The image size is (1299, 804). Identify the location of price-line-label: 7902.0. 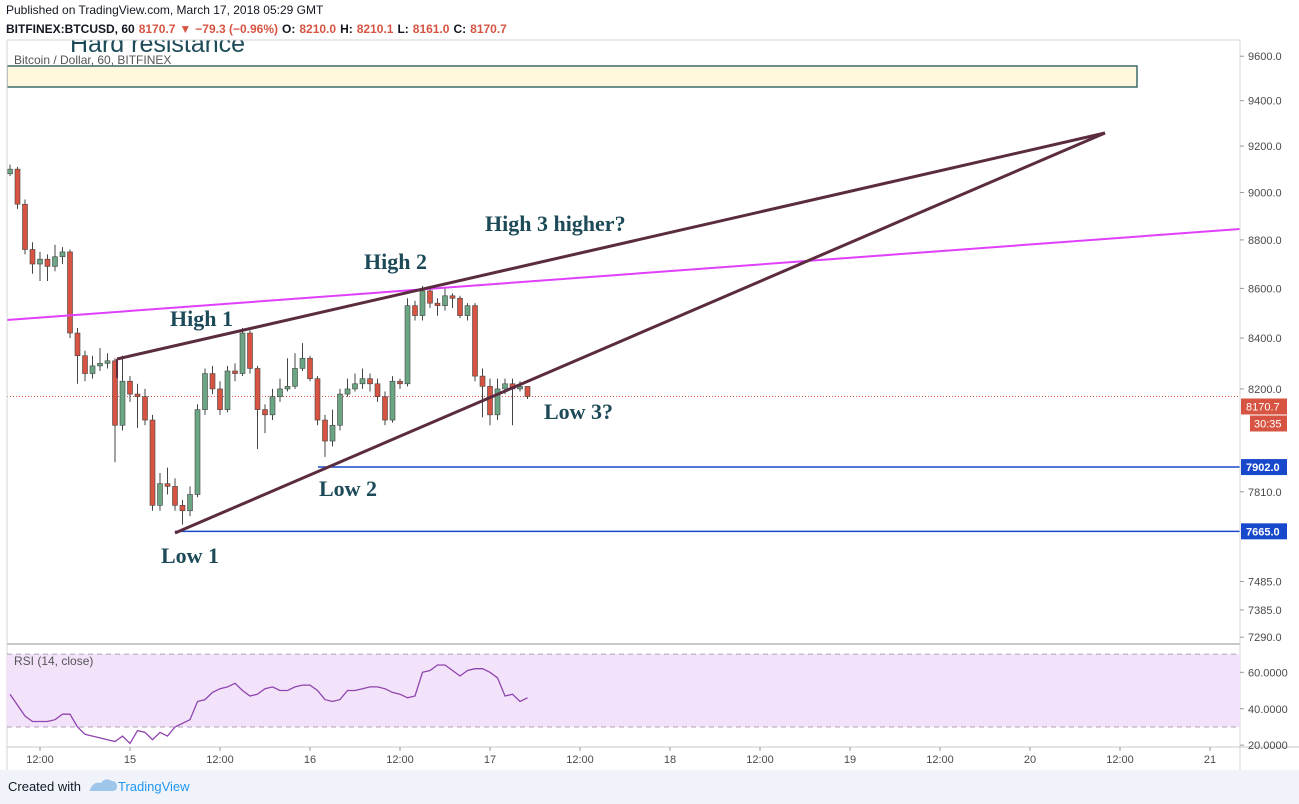
(1263, 468).